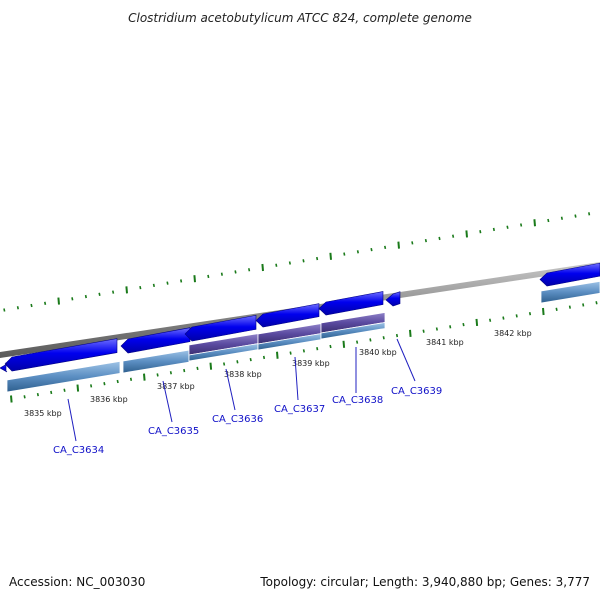 Image resolution: width=600 pixels, height=600 pixels. What do you see at coordinates (173, 431) in the screenshot?
I see `gene-label-ca-c3635: CA_C3635` at bounding box center [173, 431].